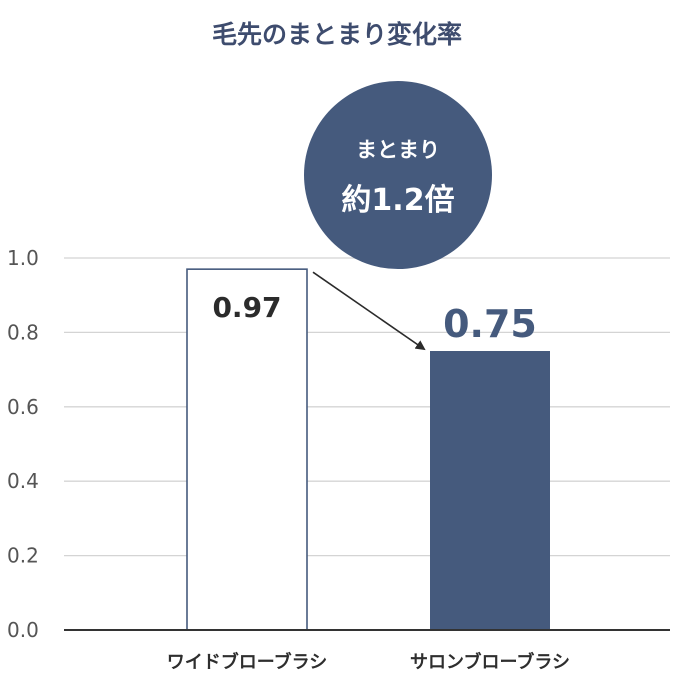 This screenshot has width=700, height=700. What do you see at coordinates (398, 150) in the screenshot?
I see `ratio-badge-line1: まとまり` at bounding box center [398, 150].